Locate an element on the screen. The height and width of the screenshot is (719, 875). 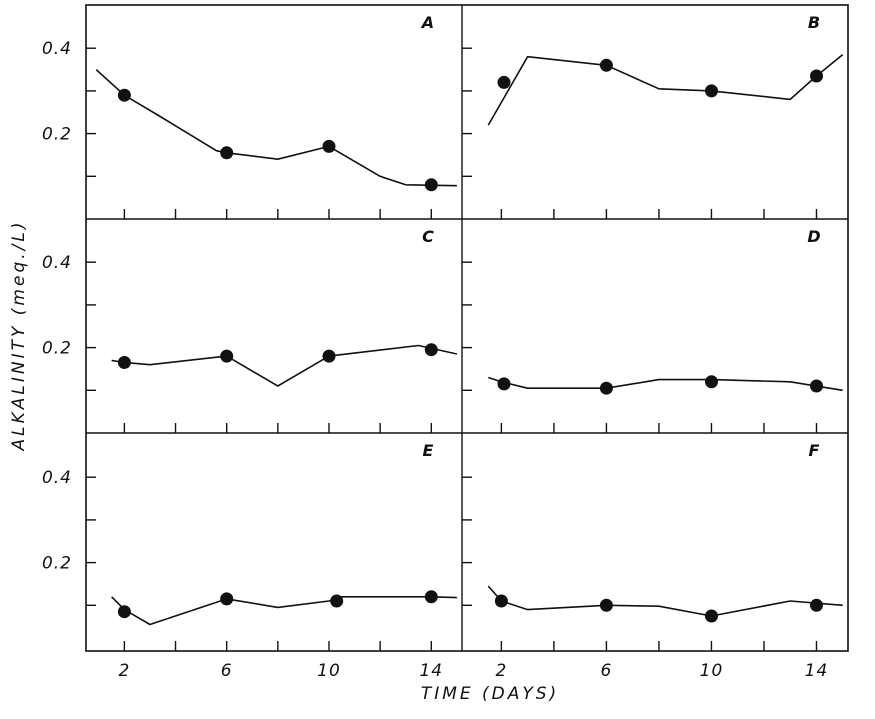
panel-b: B is located at coordinates (653, 116).